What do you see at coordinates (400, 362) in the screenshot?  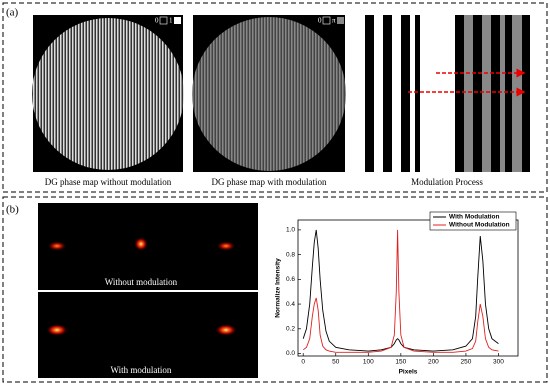 I see `x-tick-label: 150` at bounding box center [400, 362].